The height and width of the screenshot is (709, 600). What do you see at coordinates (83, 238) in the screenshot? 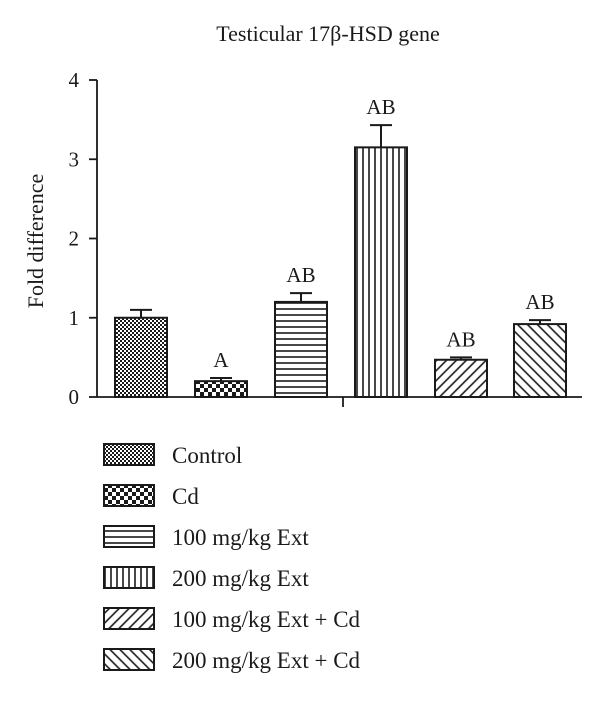
I see `y-ticks: 0 1 2 3 4` at bounding box center [83, 238].